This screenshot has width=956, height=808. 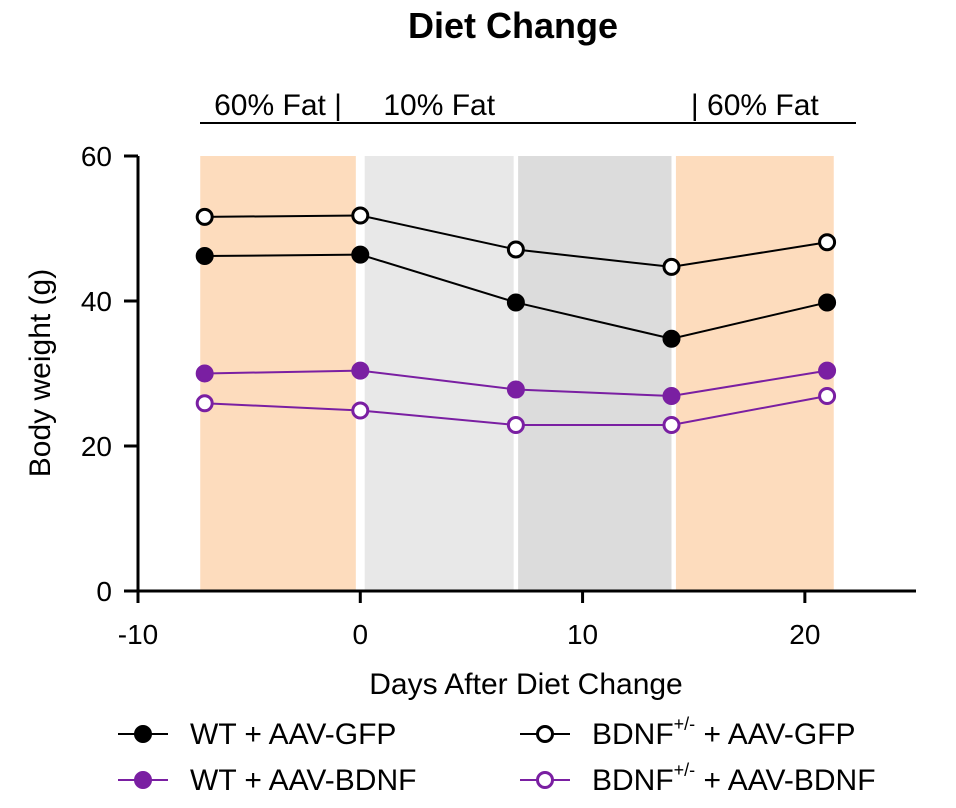 I want to click on legend-label-main: WT + AAV-GFP, so click(x=293, y=734).